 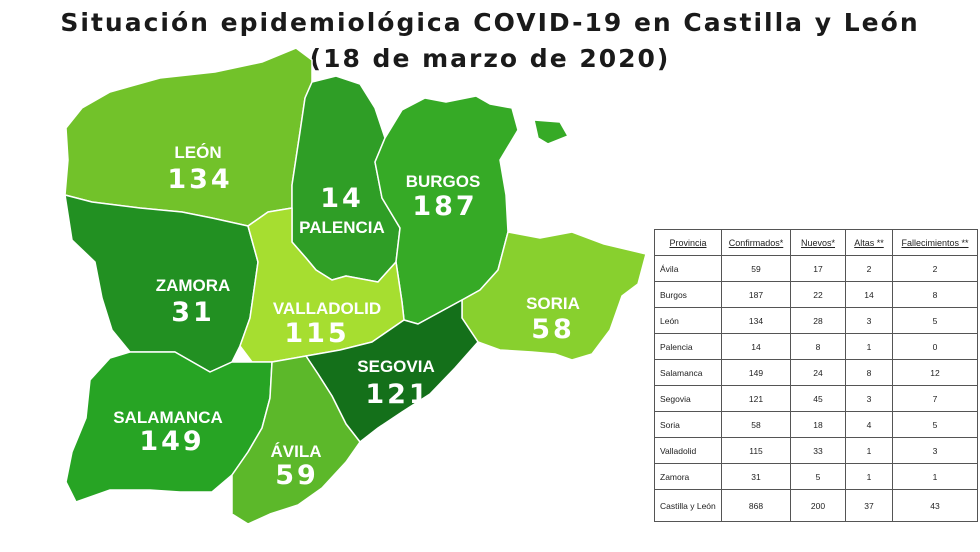 What do you see at coordinates (935, 398) in the screenshot?
I see `table-cell: 7` at bounding box center [935, 398].